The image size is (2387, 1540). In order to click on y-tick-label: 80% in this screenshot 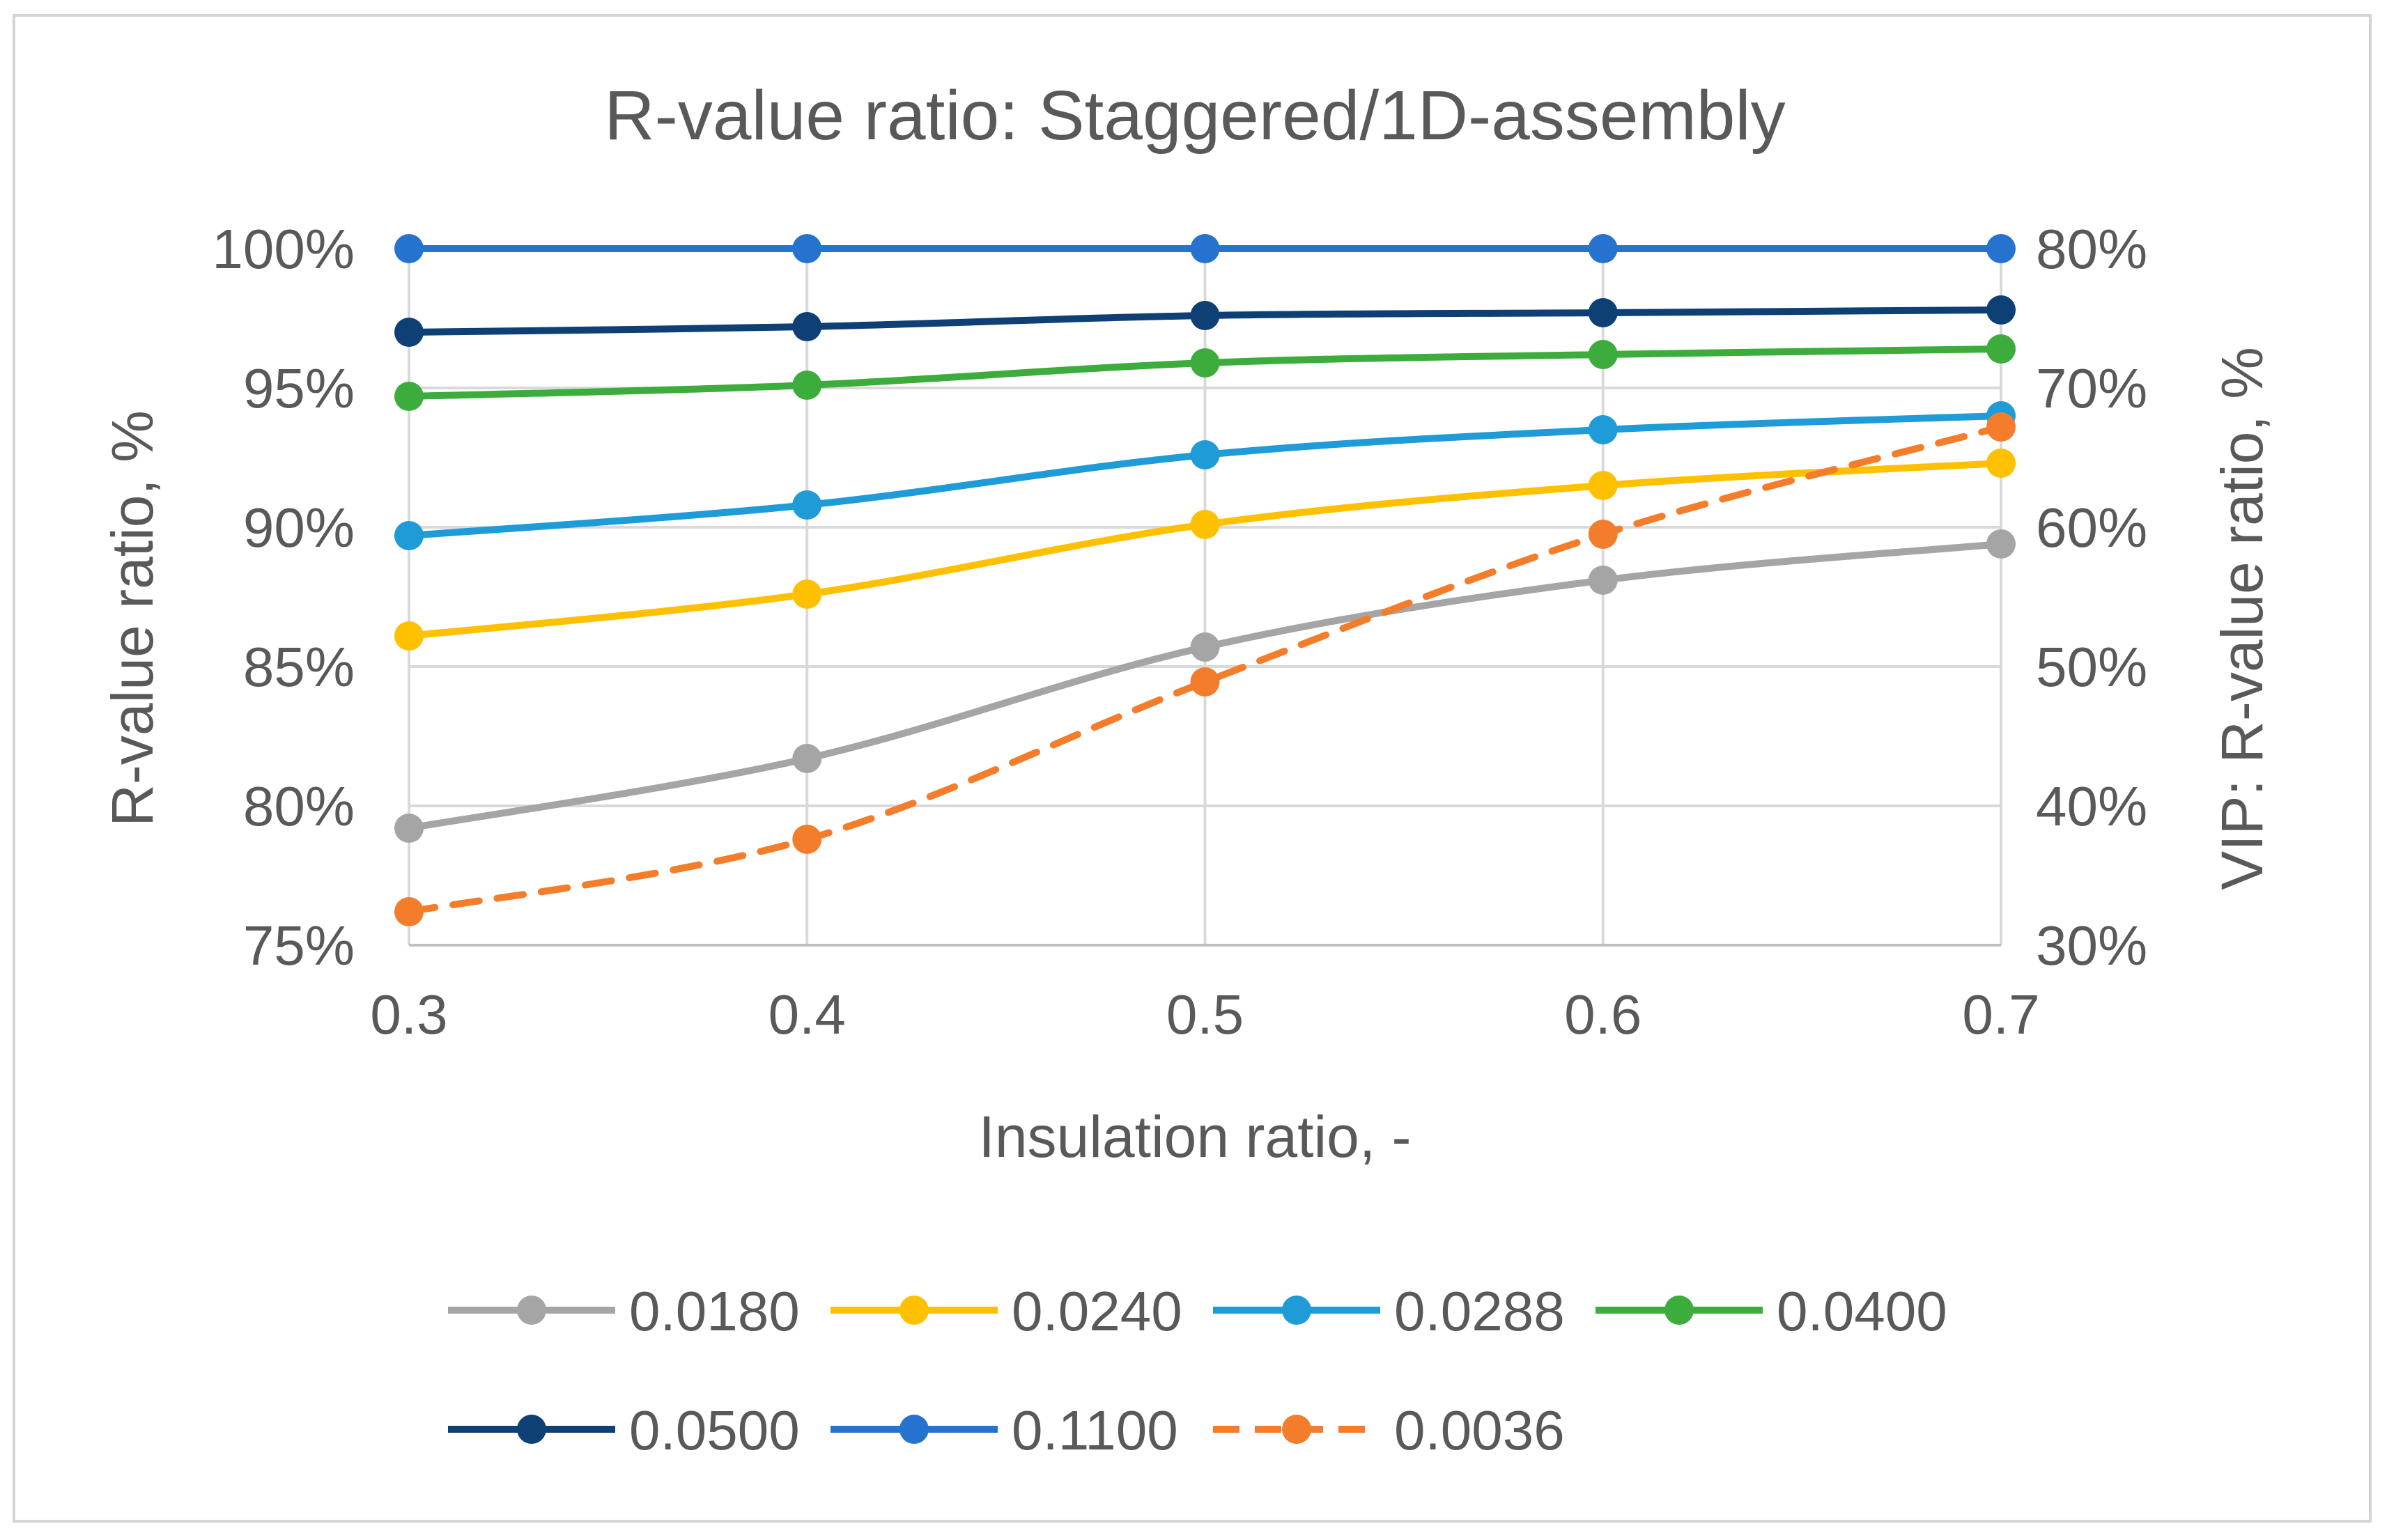, I will do `click(299, 806)`.